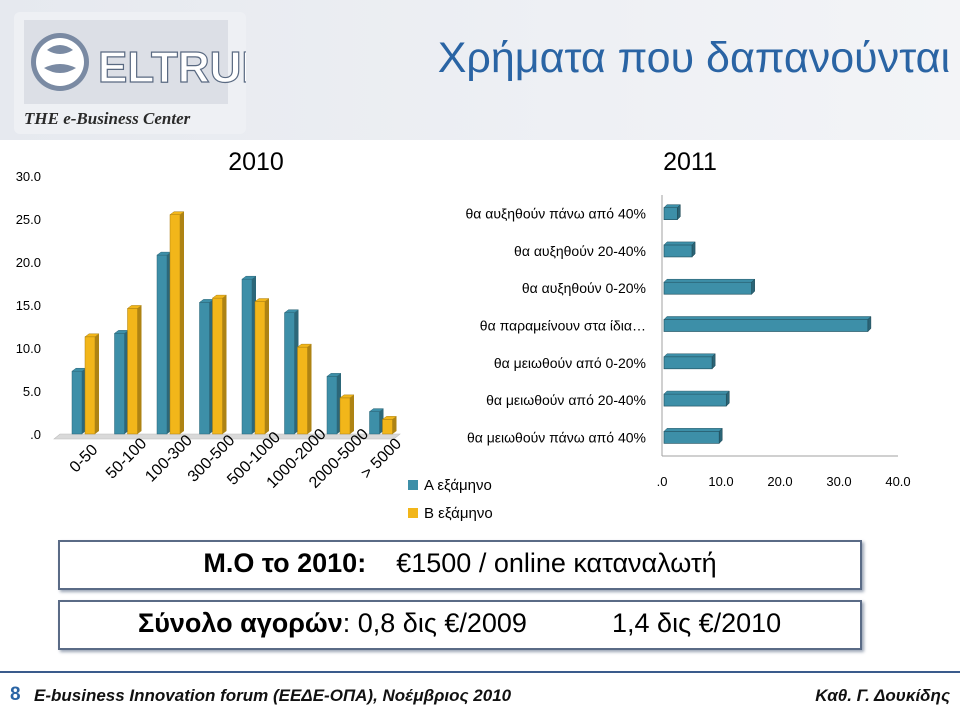  Describe the element at coordinates (107, 118) in the screenshot. I see `svg-text: THE e-Business Center` at that location.